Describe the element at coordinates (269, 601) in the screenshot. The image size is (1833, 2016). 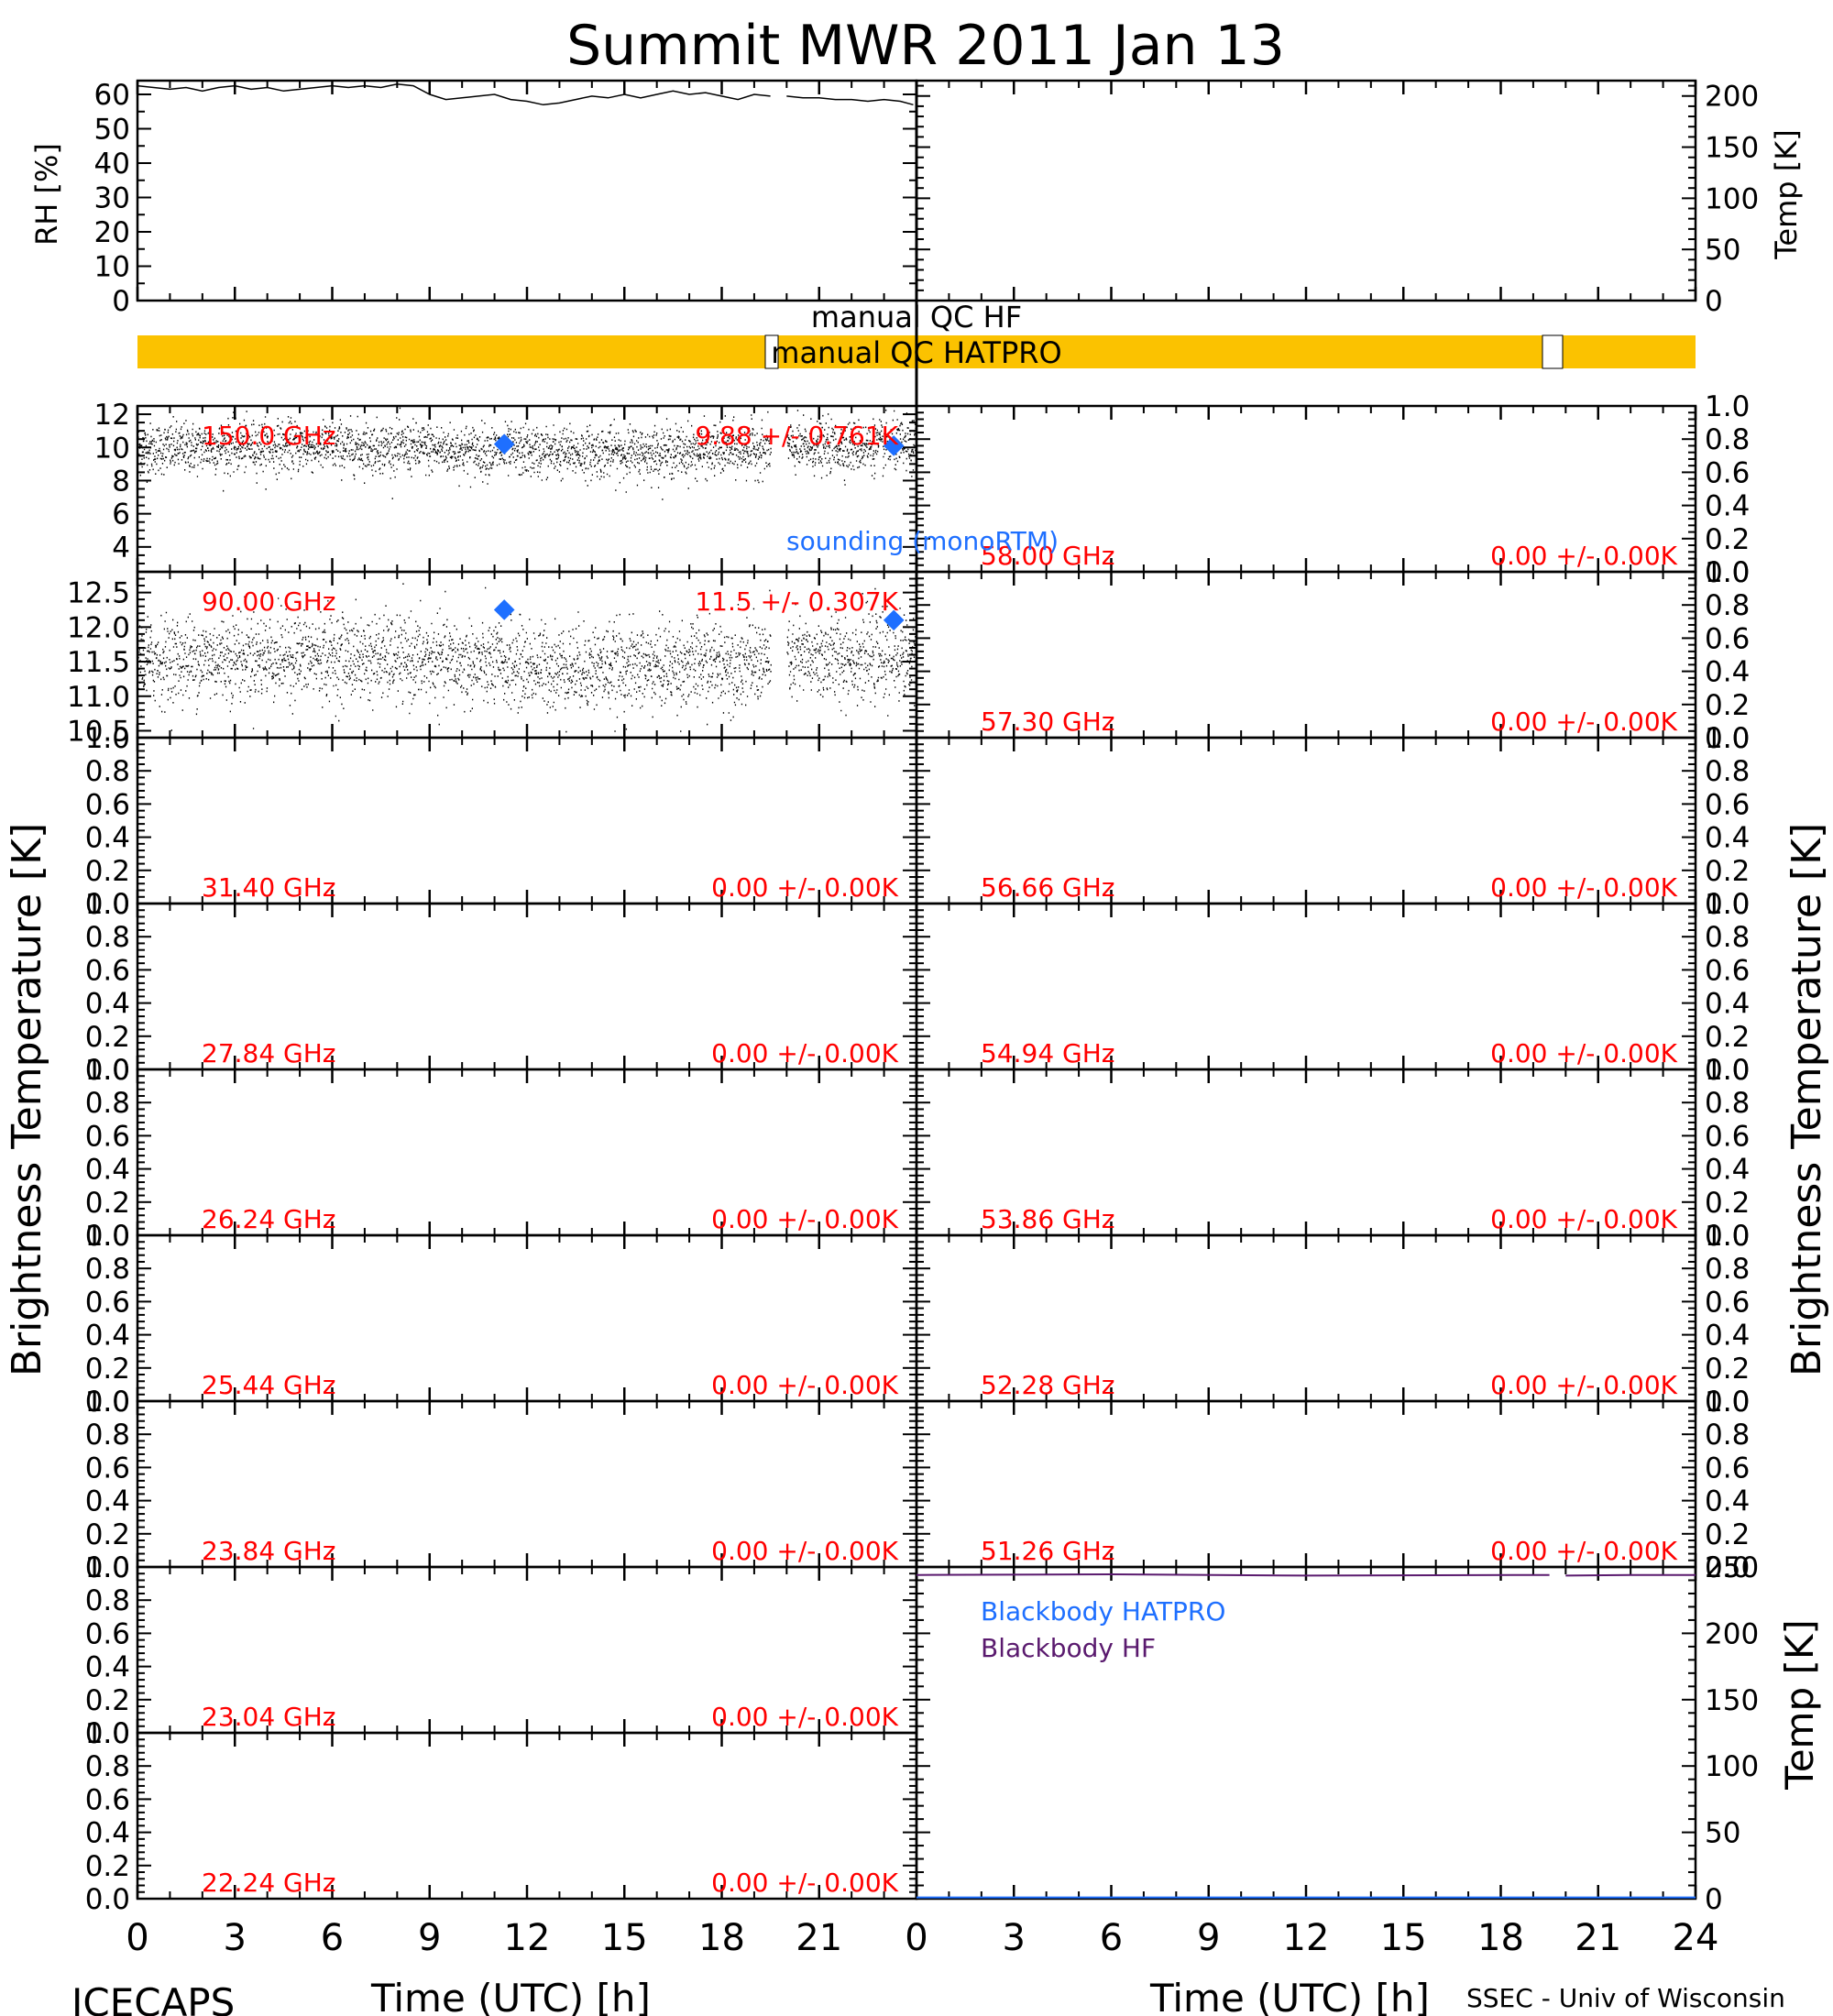
I see `frequency-label: 90.00 GHz` at that location.